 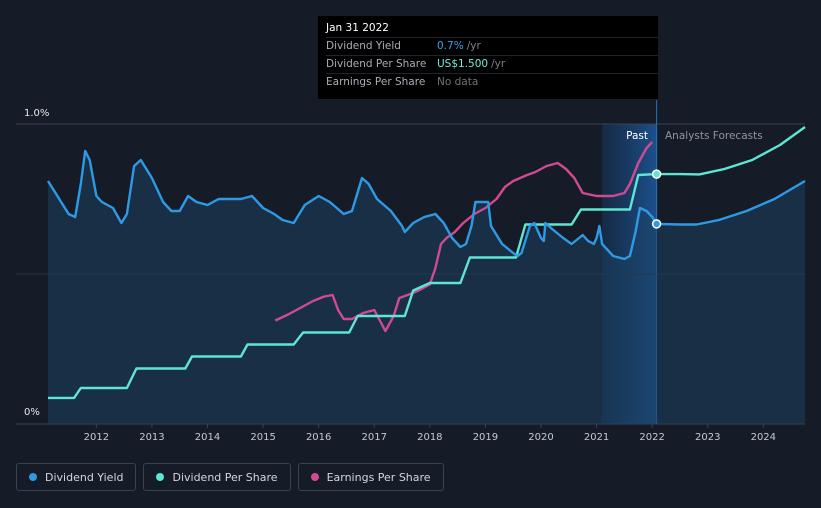 What do you see at coordinates (378, 477) in the screenshot?
I see `legend-label: Earnings Per Share` at bounding box center [378, 477].